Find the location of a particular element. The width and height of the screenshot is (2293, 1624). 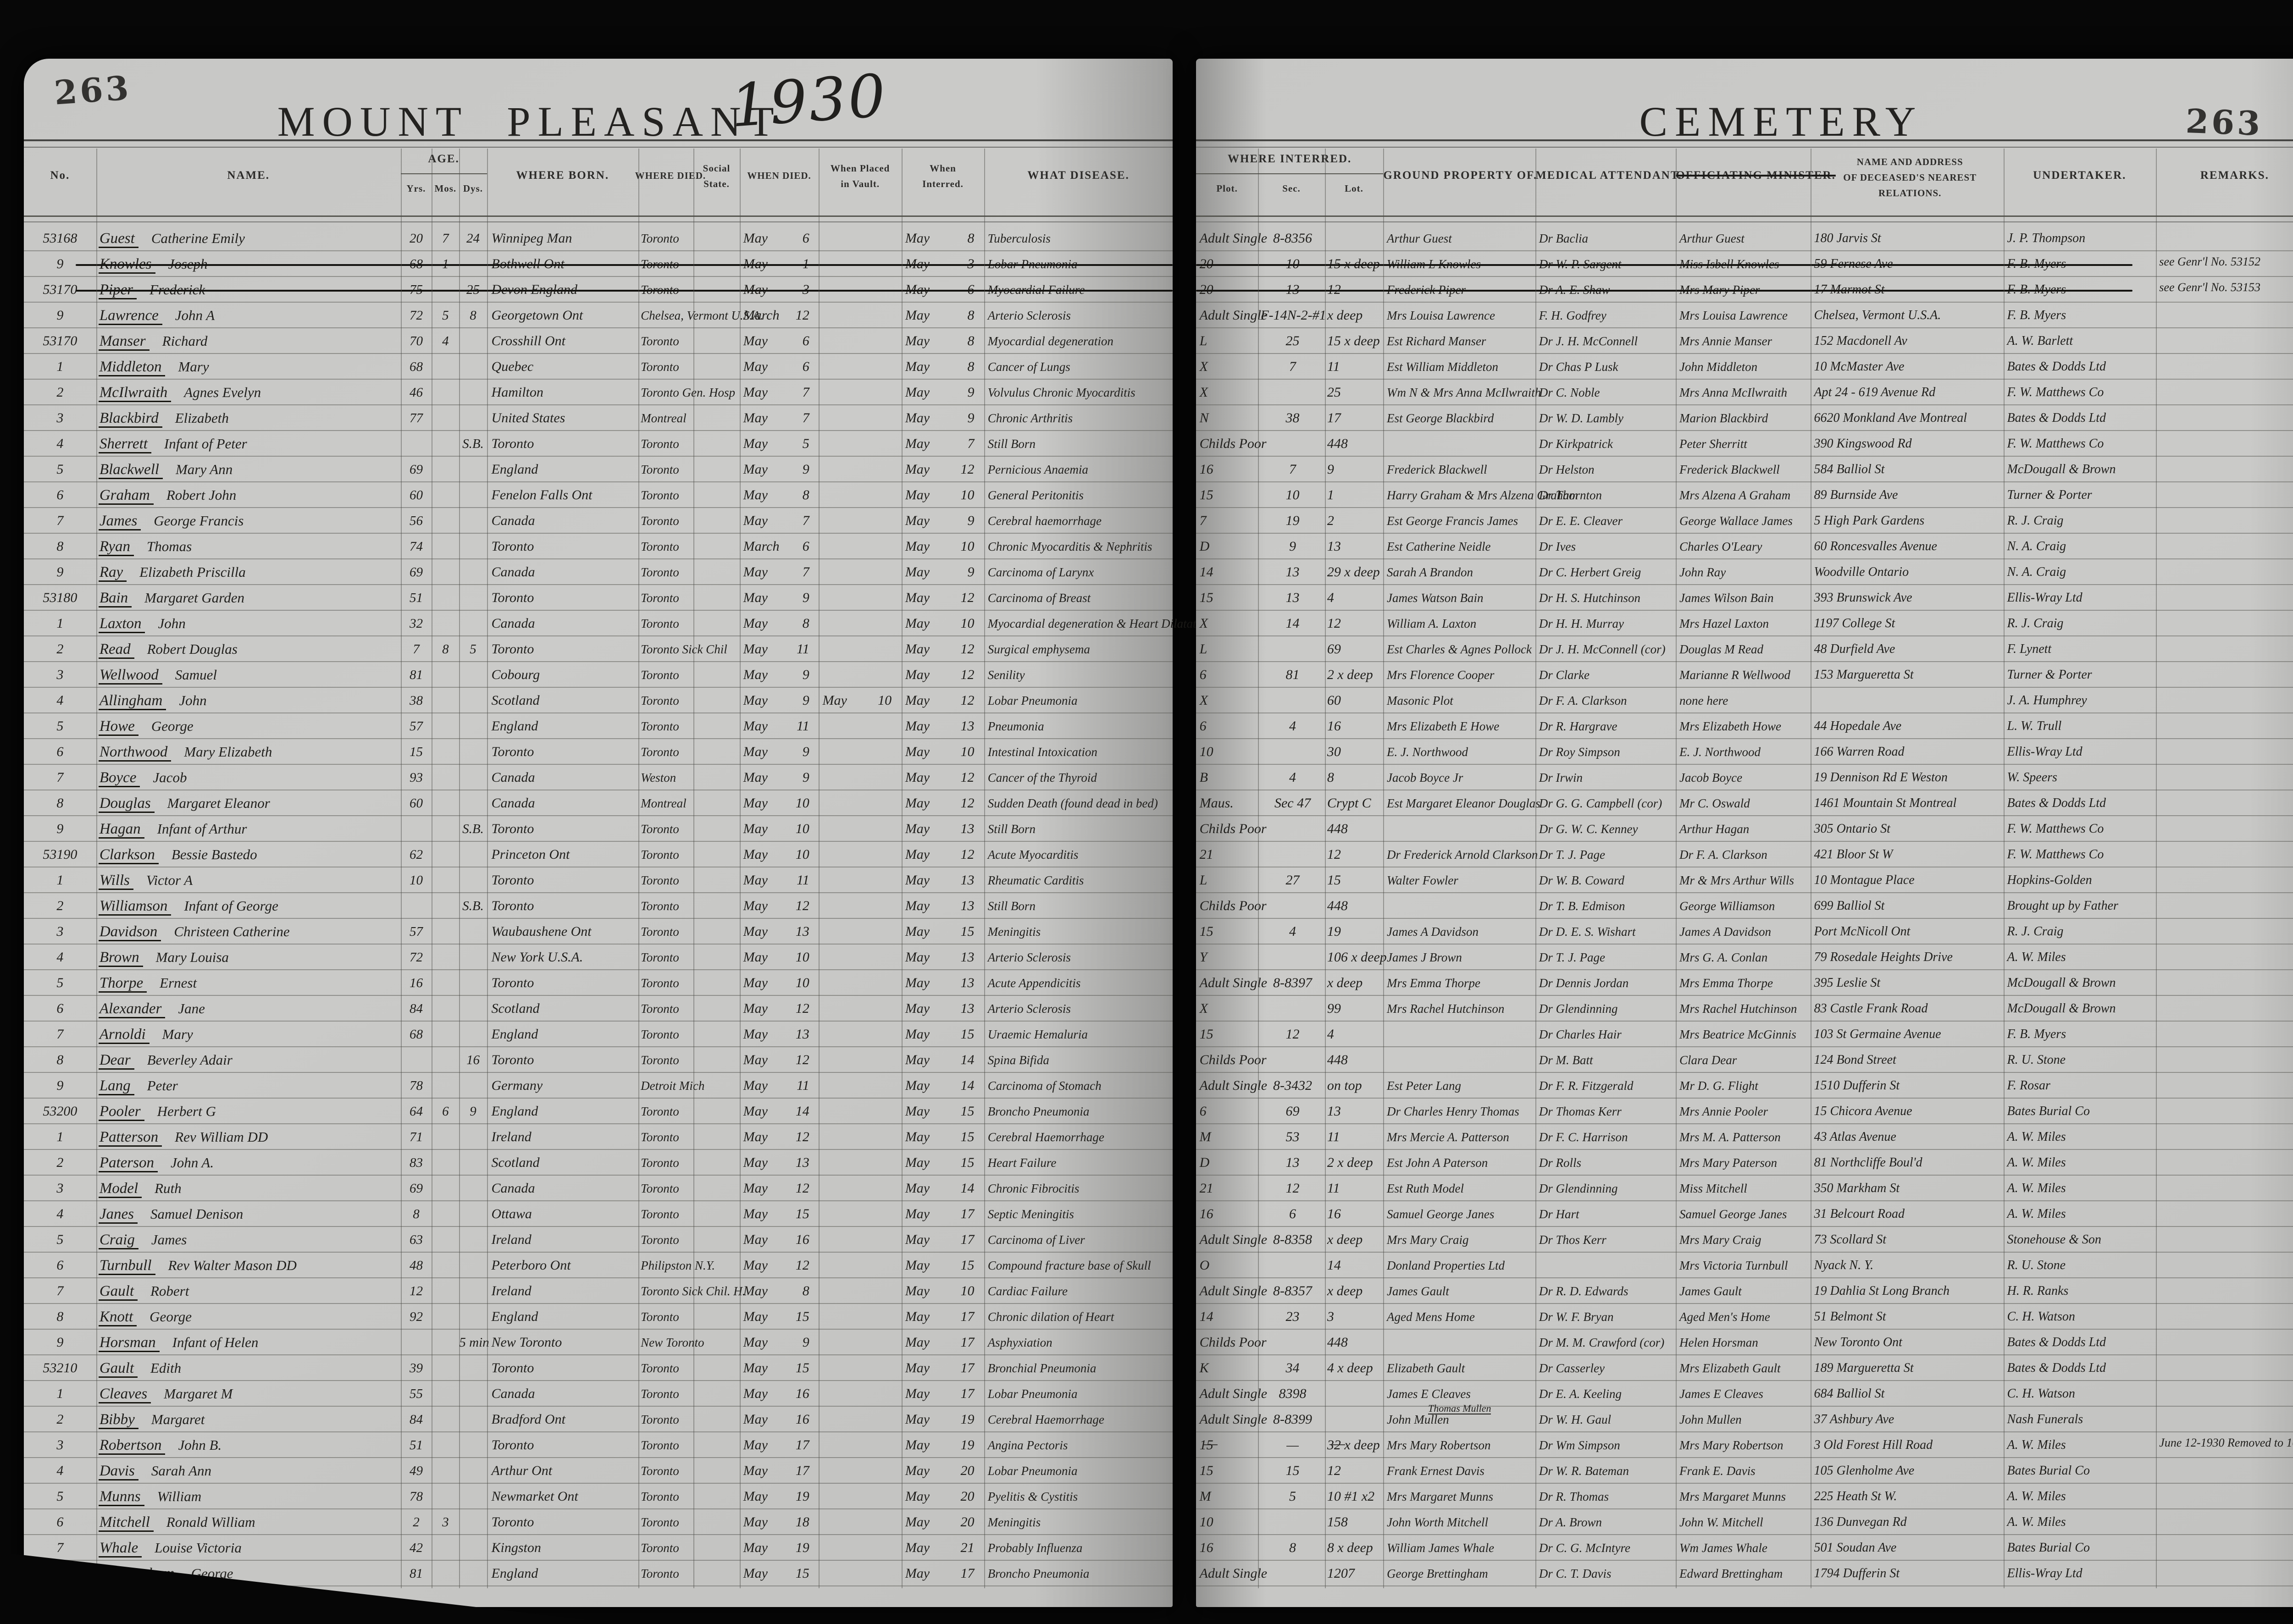

cell-se: 27 is located at coordinates (1292, 880).